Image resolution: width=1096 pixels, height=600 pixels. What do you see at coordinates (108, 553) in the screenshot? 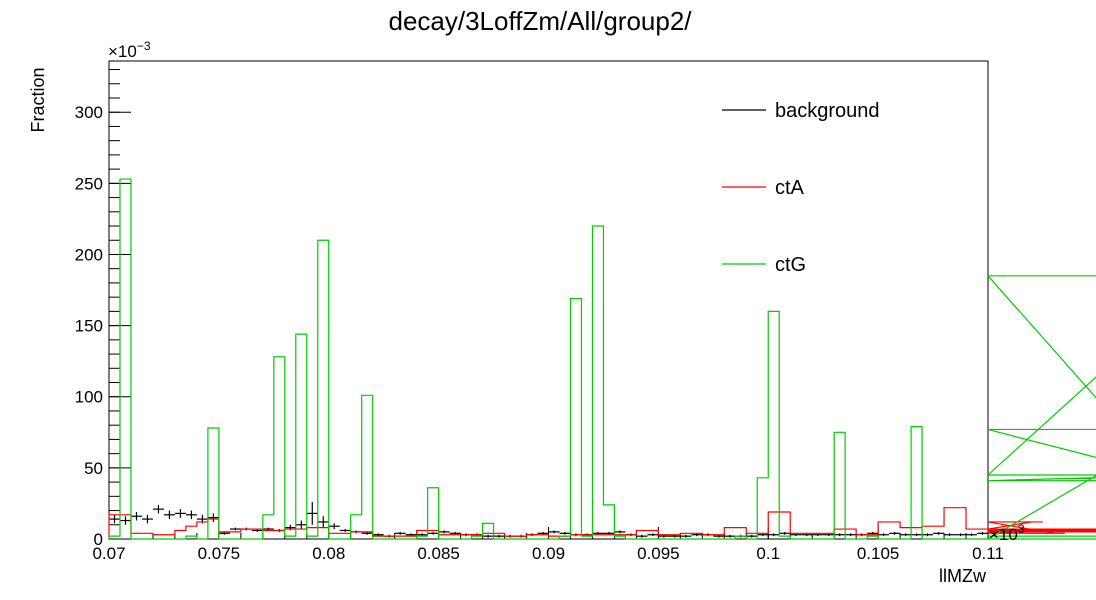
I see `x-tick-label: 0.07` at bounding box center [108, 553].